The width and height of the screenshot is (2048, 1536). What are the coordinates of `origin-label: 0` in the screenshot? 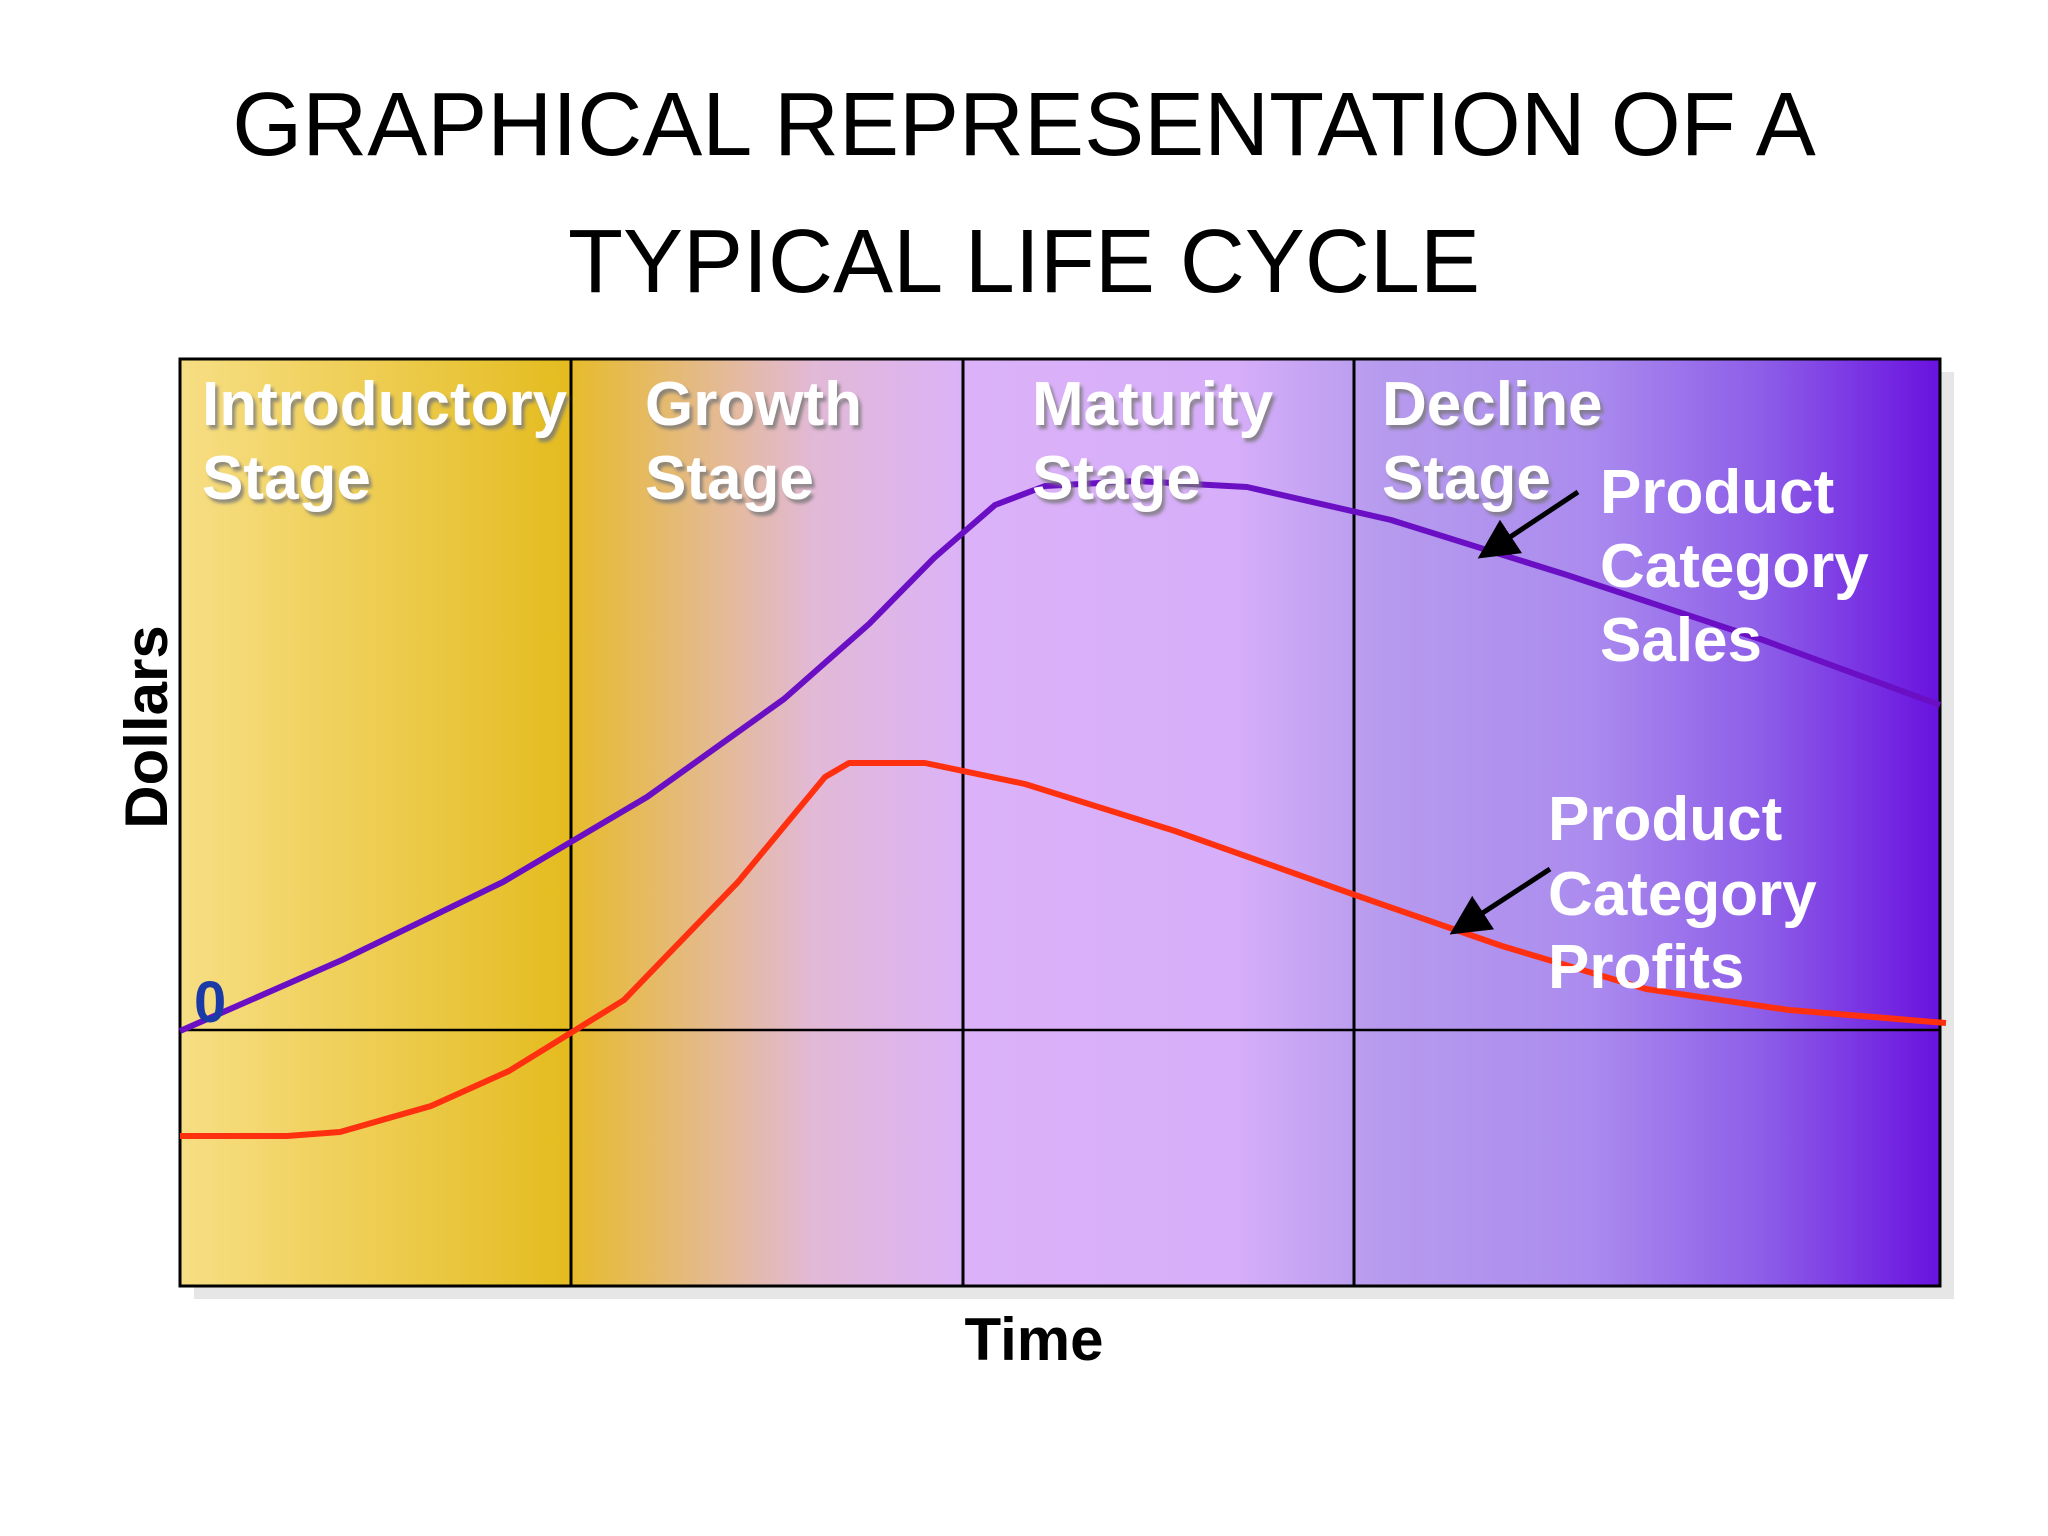 It's located at (210, 1002).